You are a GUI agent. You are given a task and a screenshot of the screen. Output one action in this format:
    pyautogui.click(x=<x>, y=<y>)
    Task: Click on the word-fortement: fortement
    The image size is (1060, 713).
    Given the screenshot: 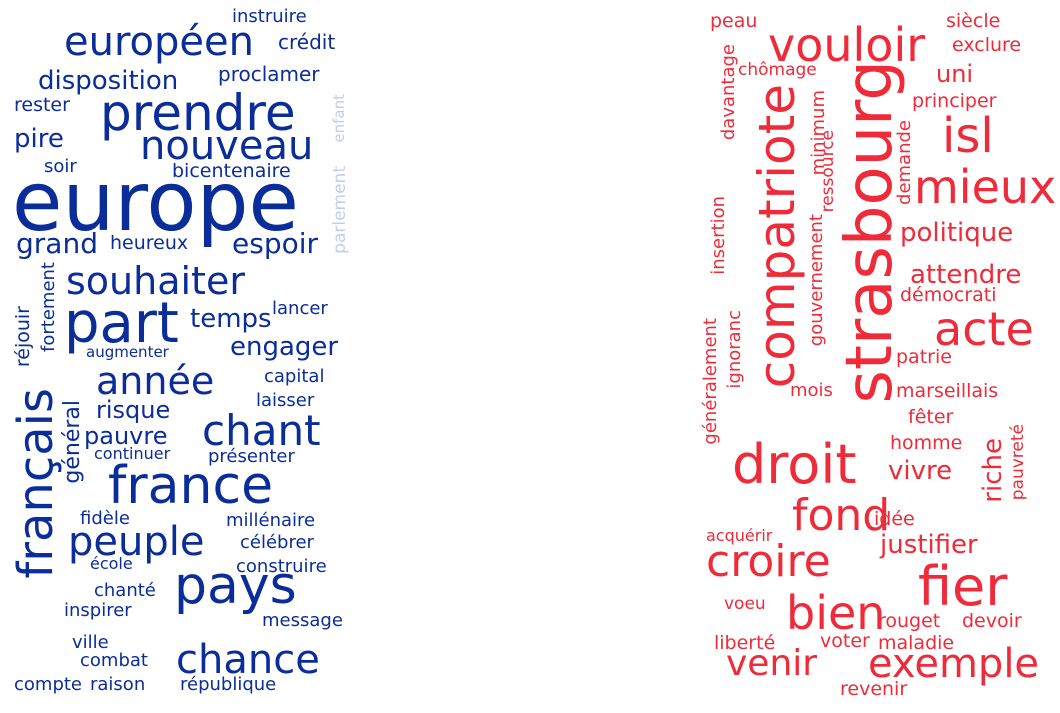 What is the action you would take?
    pyautogui.click(x=48, y=307)
    